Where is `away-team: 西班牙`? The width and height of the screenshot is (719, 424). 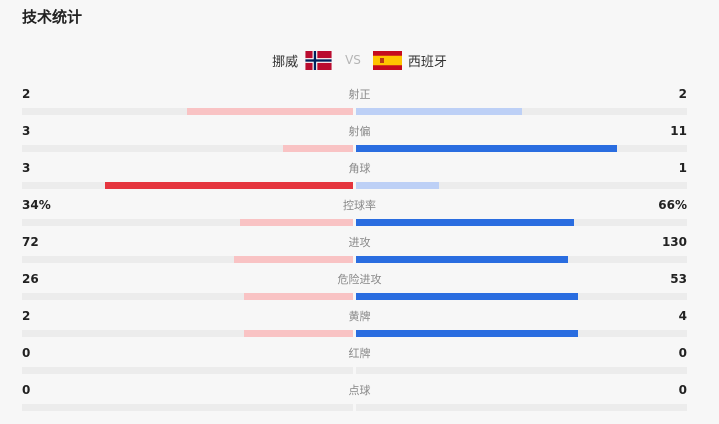
away-team: 西班牙 is located at coordinates (409, 60).